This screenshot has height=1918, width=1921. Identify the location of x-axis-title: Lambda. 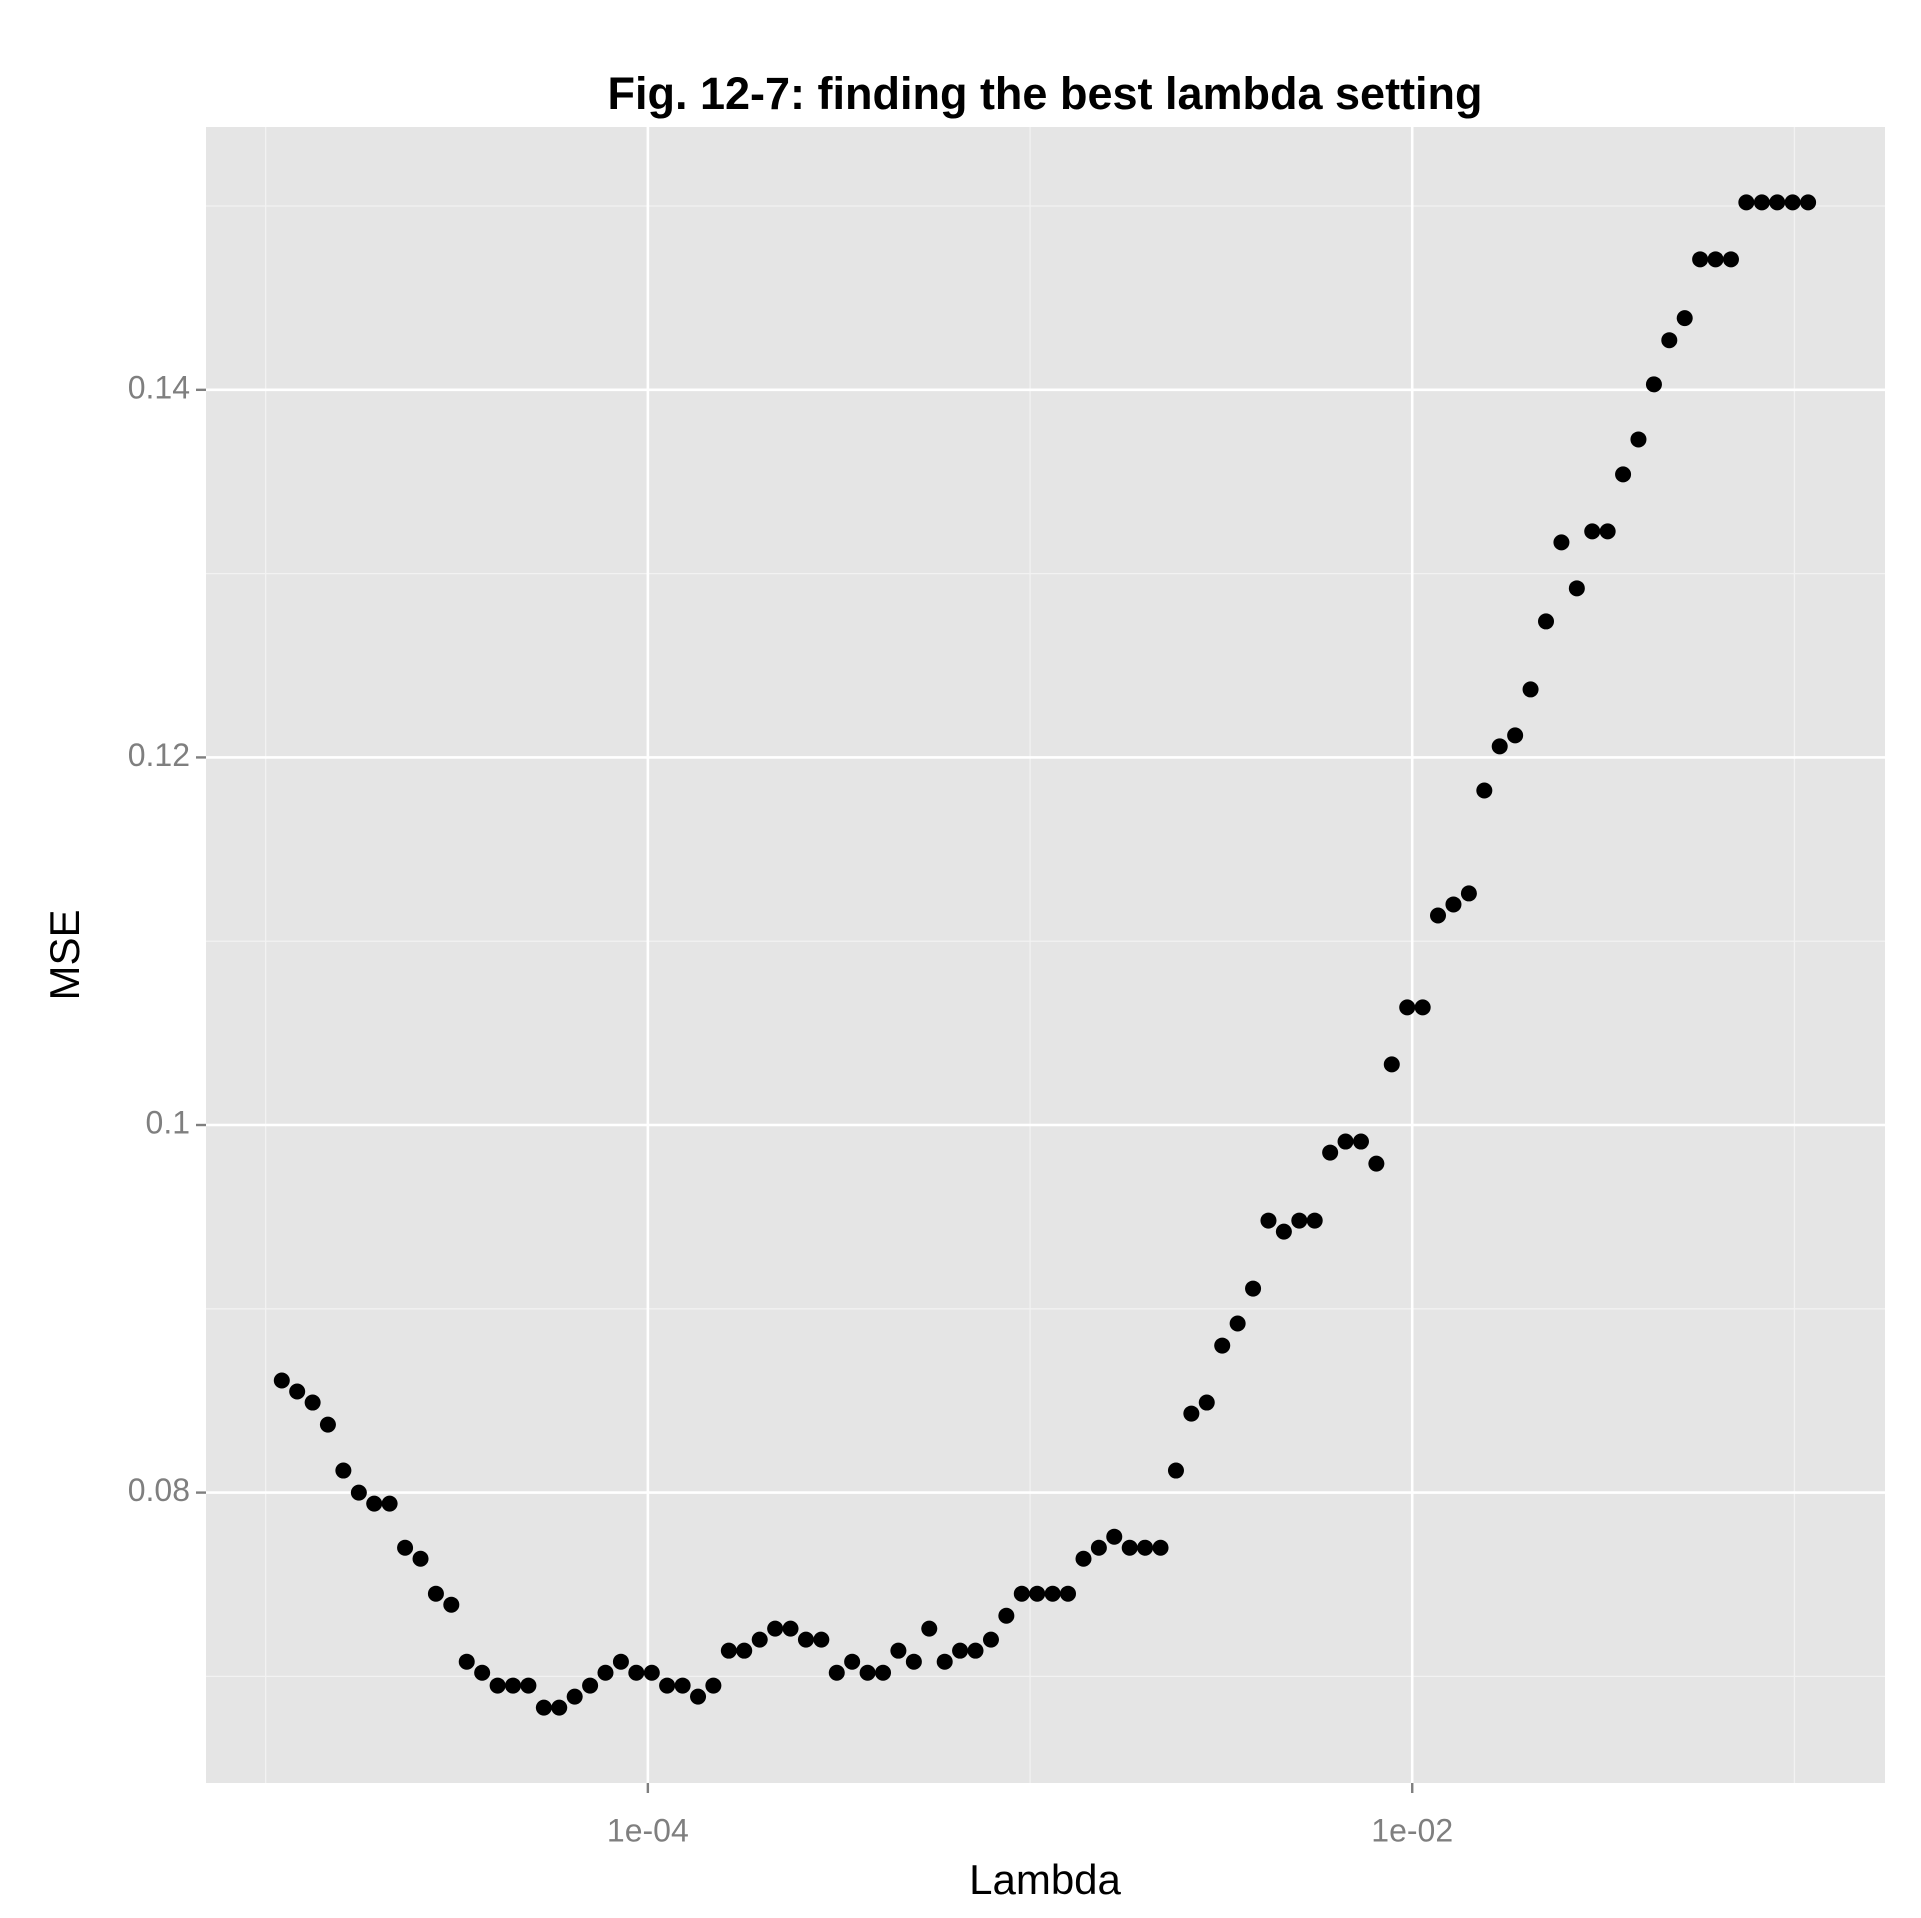
(1045, 1879).